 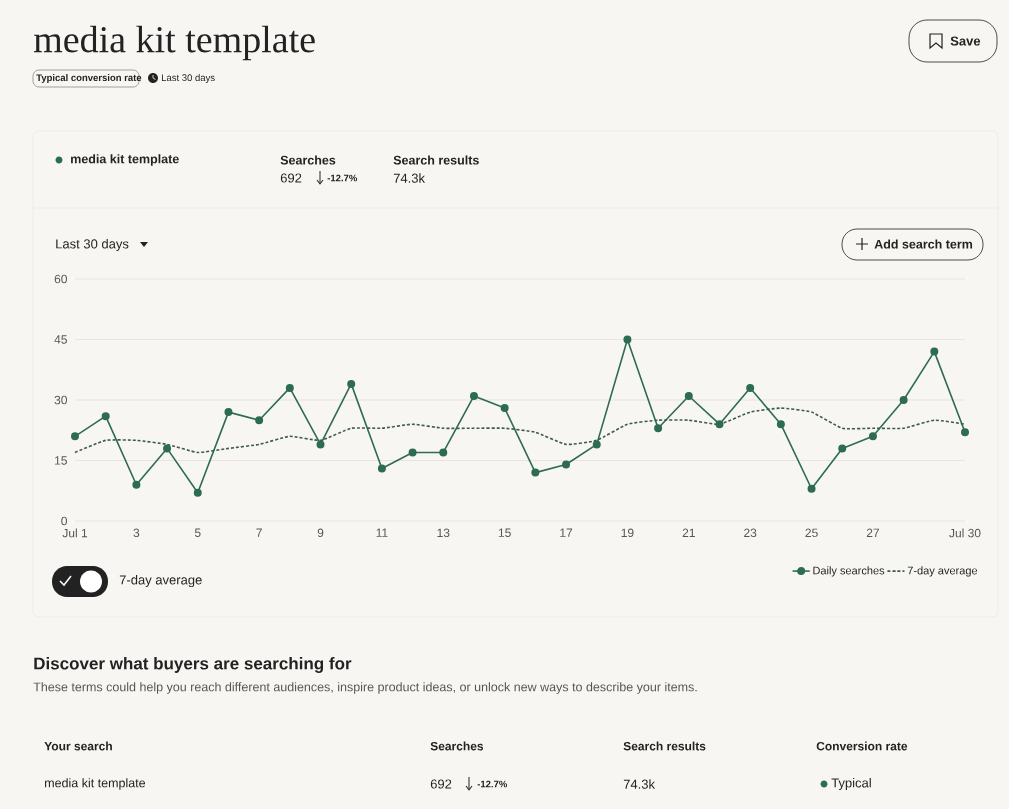 What do you see at coordinates (849, 571) in the screenshot?
I see `legend-label: Daily searches` at bounding box center [849, 571].